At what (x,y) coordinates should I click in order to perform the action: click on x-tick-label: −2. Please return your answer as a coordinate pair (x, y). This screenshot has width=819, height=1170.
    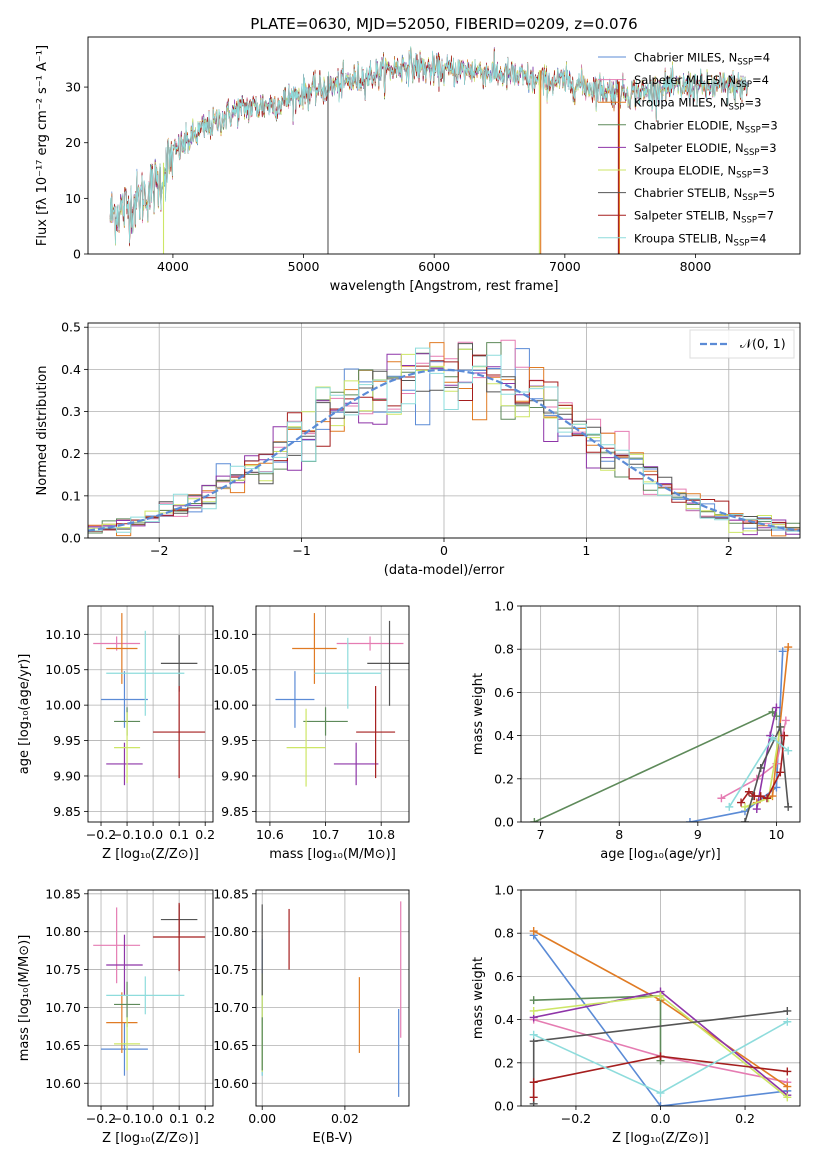
    Looking at the image, I should click on (159, 550).